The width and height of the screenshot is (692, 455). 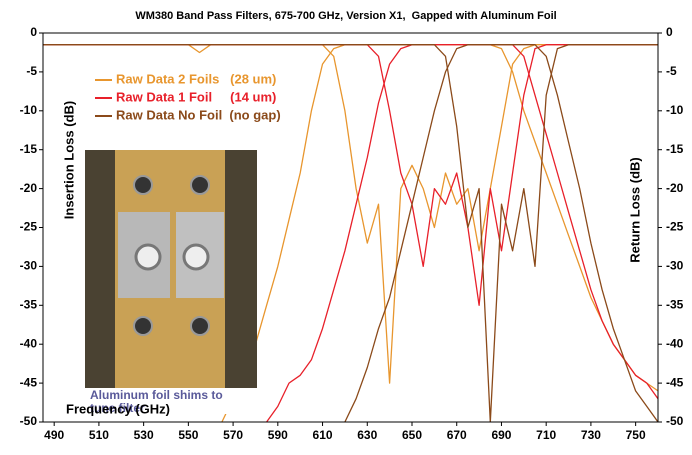 What do you see at coordinates (501, 435) in the screenshot?
I see `x-tick-label: 690` at bounding box center [501, 435].